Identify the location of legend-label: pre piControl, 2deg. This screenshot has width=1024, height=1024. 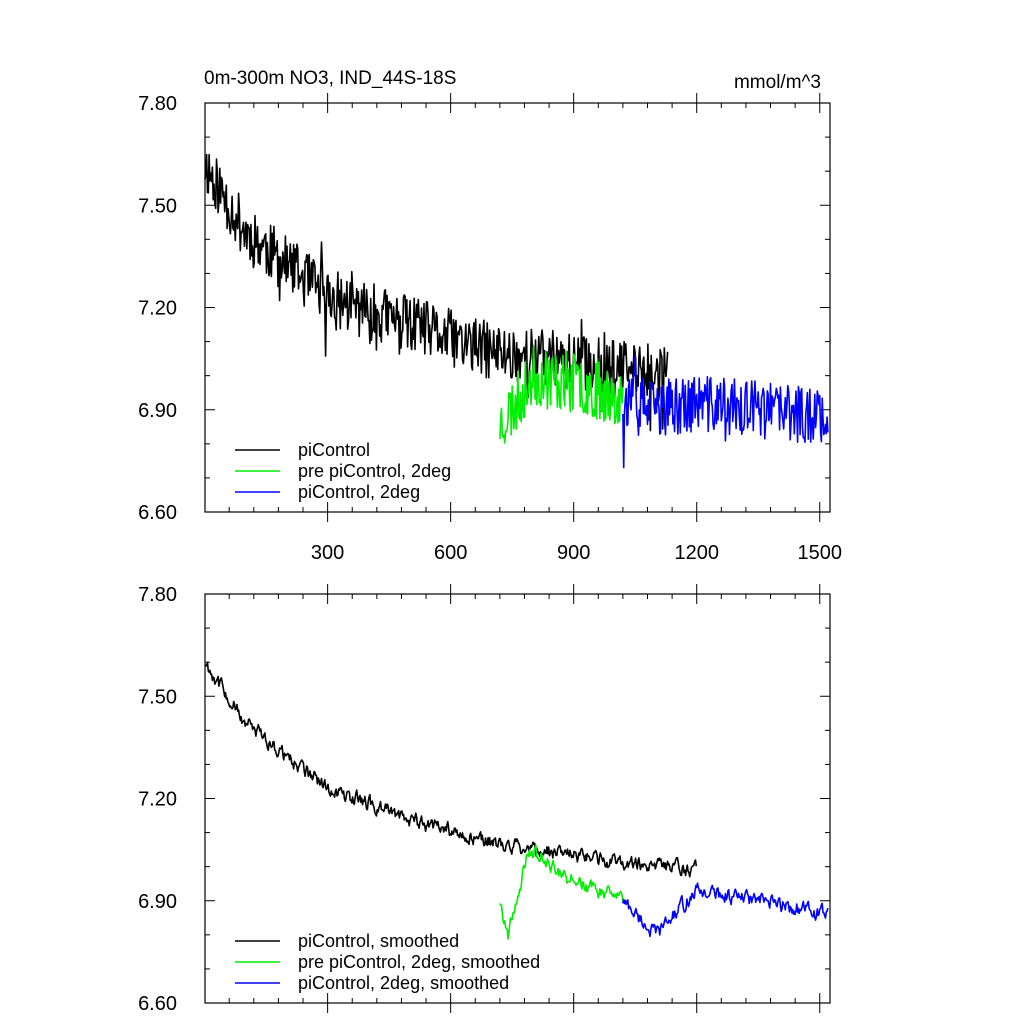
(374, 471).